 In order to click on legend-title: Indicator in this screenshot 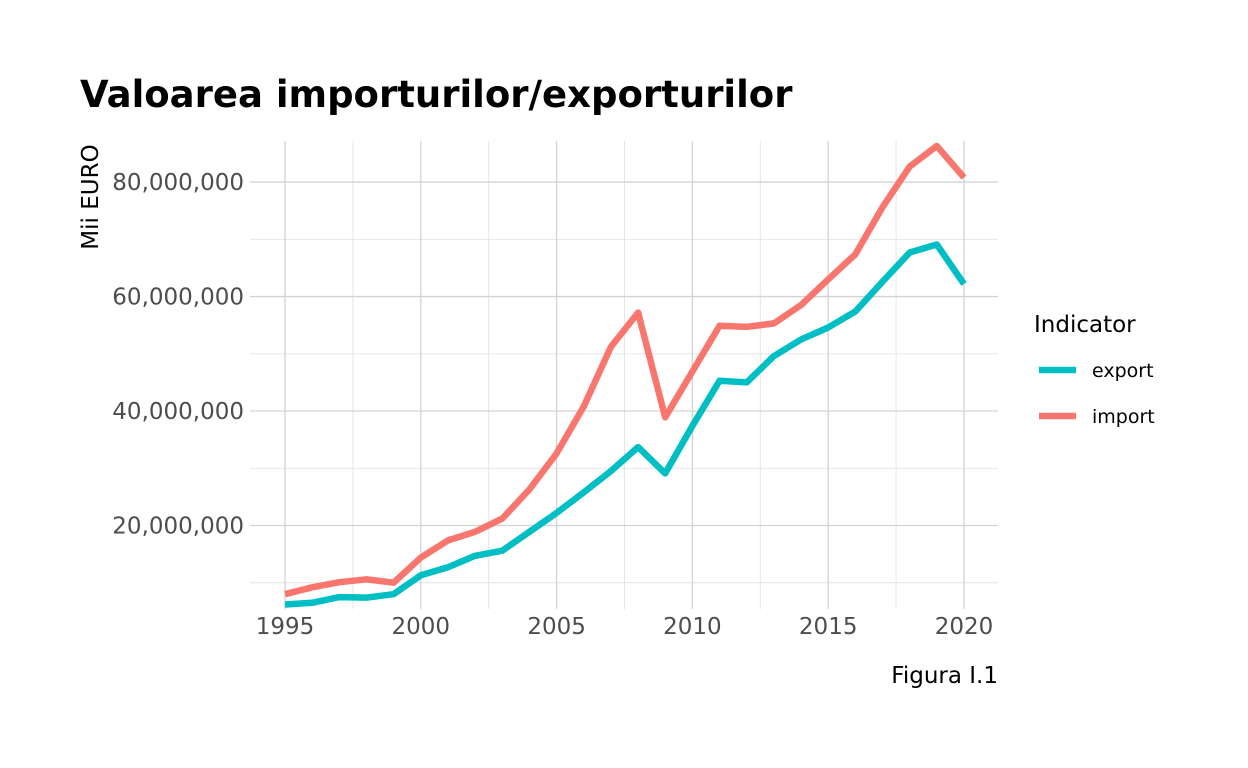, I will do `click(1085, 325)`.